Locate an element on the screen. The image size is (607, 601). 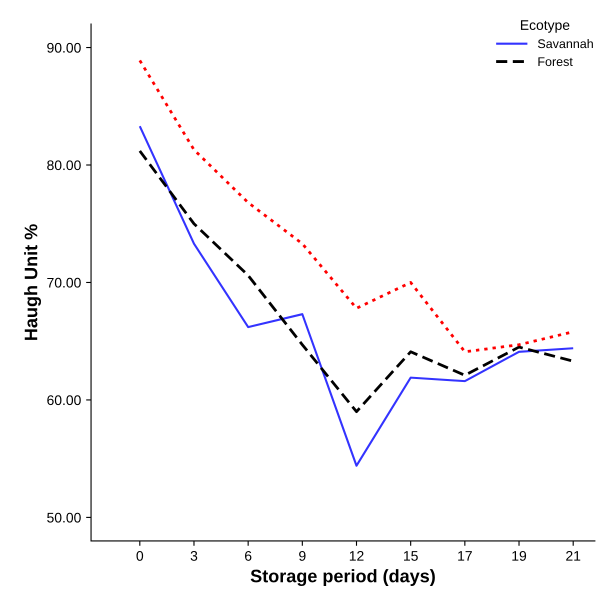
x-tick-label: 3 is located at coordinates (194, 555).